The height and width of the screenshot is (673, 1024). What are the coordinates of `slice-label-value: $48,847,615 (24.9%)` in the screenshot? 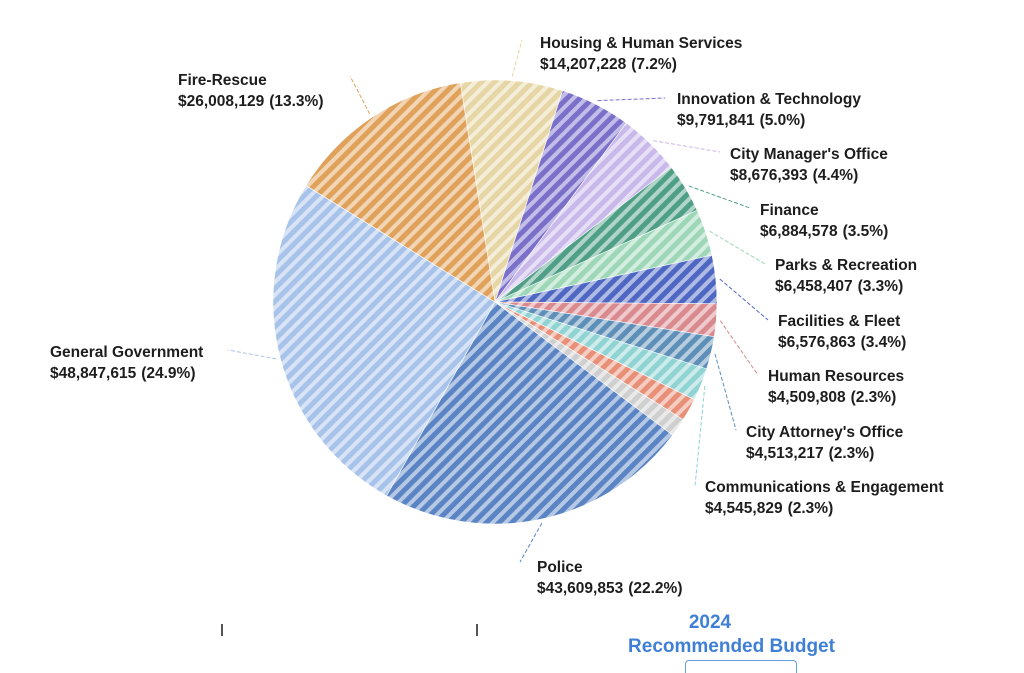 It's located at (122, 373).